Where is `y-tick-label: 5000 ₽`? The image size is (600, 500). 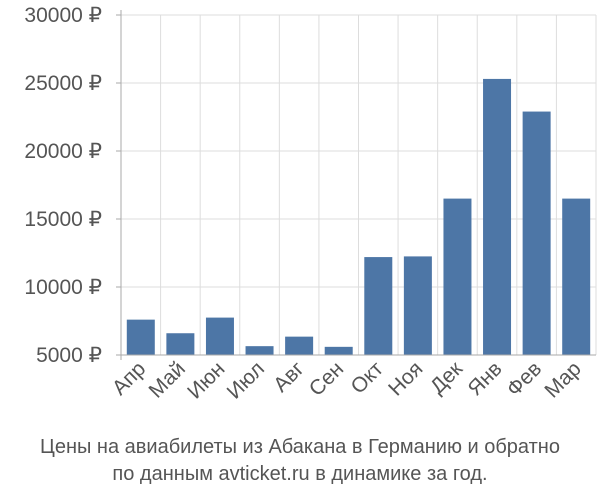 y-tick-label: 5000 ₽ is located at coordinates (69, 355).